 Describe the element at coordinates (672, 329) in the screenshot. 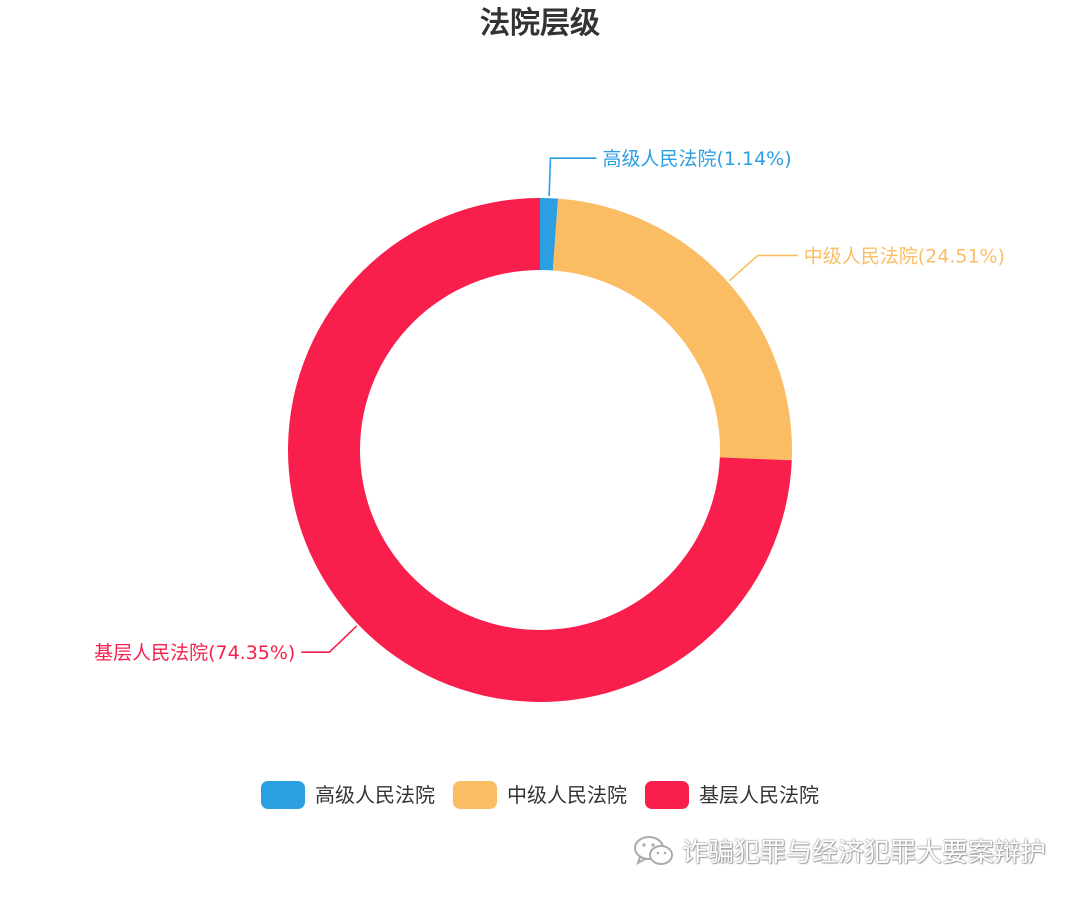

I see `slice-intermediate-court` at that location.